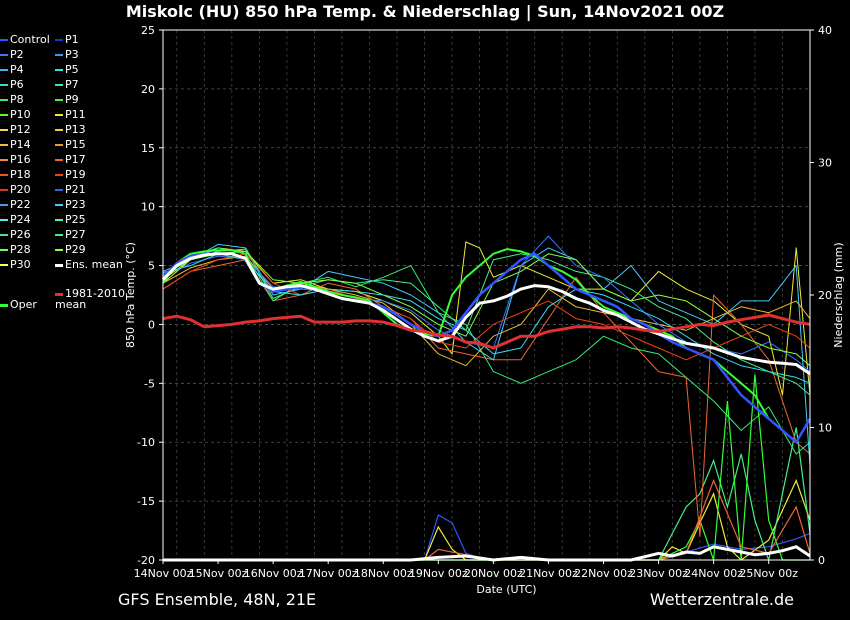 The image size is (850, 620). I want to click on legend-item-oper: Oper, so click(35, 306).